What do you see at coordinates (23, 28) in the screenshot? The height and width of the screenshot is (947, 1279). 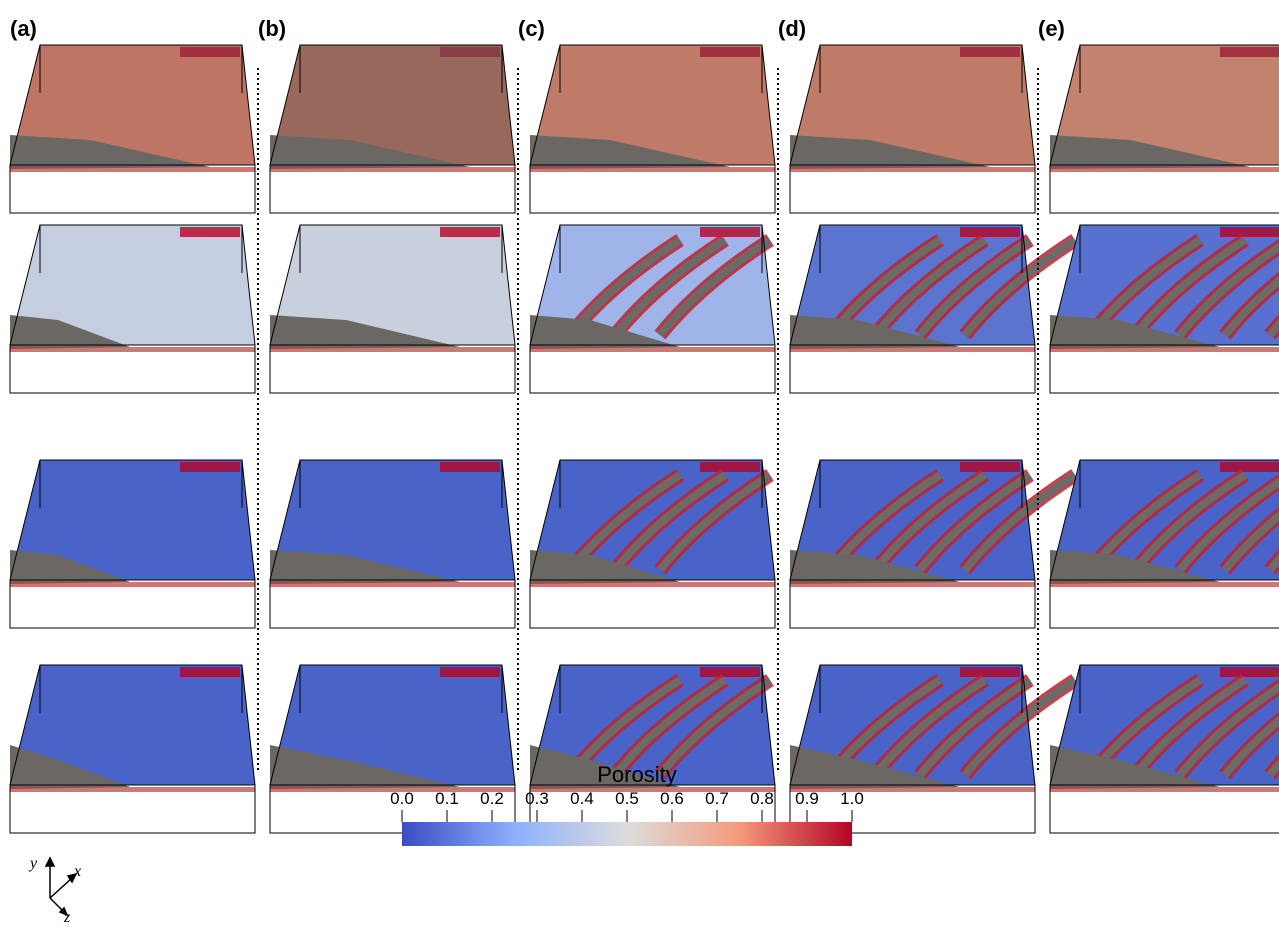 I see `panel-label: (a)` at bounding box center [23, 28].